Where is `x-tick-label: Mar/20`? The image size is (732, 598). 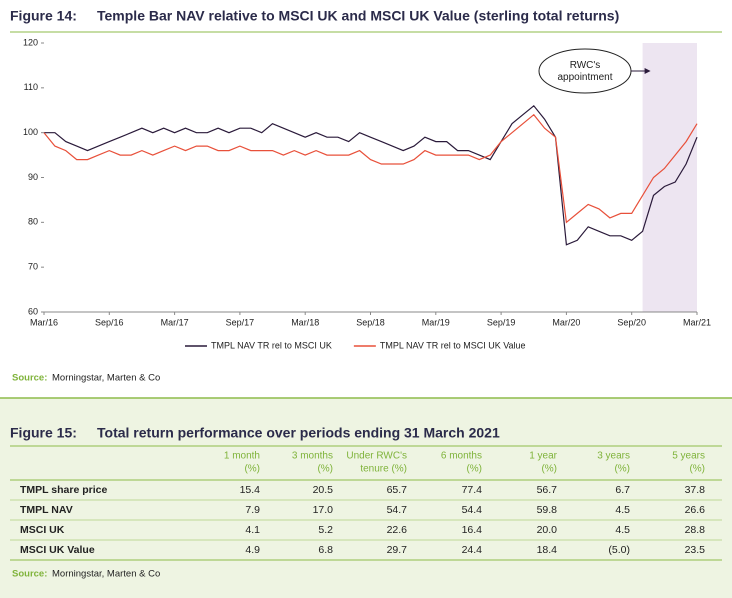 x-tick-label: Mar/20 is located at coordinates (566, 322).